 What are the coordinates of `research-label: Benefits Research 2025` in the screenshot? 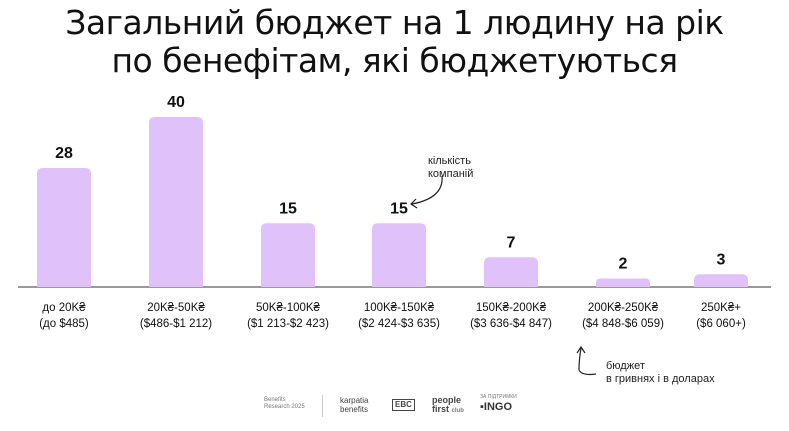 It's located at (284, 404).